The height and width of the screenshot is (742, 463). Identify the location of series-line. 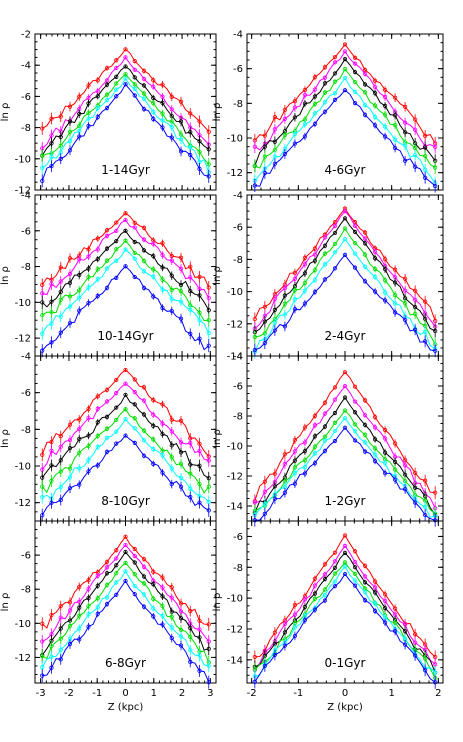
(126, 460).